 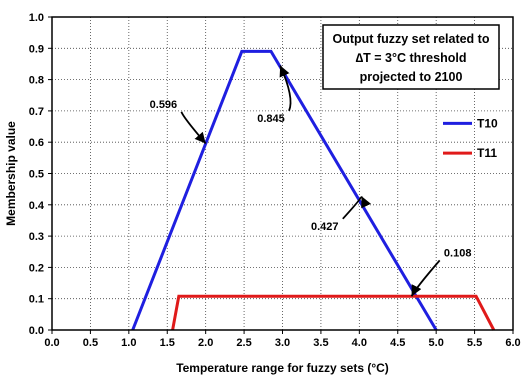 What do you see at coordinates (36, 331) in the screenshot?
I see `y-tick-label: 0.0` at bounding box center [36, 331].